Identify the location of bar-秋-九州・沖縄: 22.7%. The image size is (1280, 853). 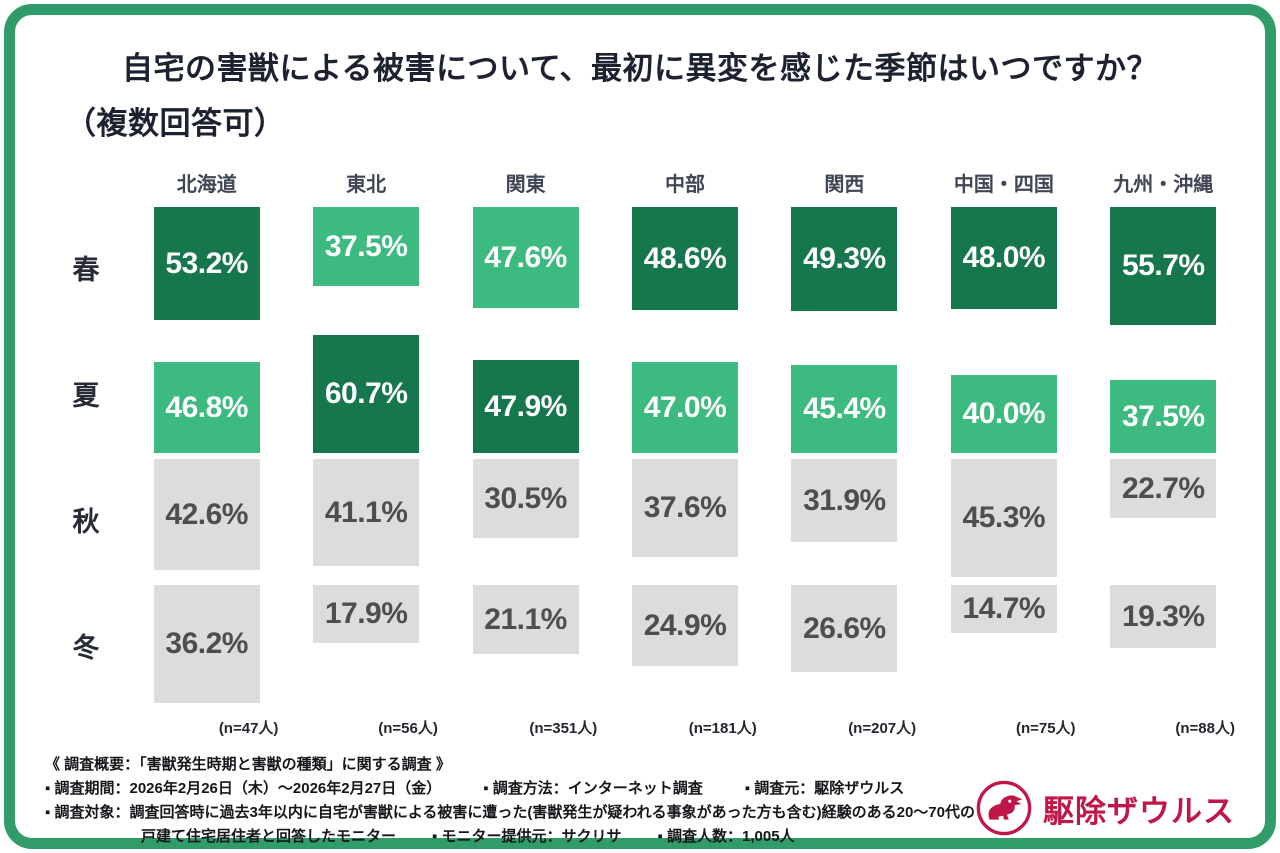
(1163, 488).